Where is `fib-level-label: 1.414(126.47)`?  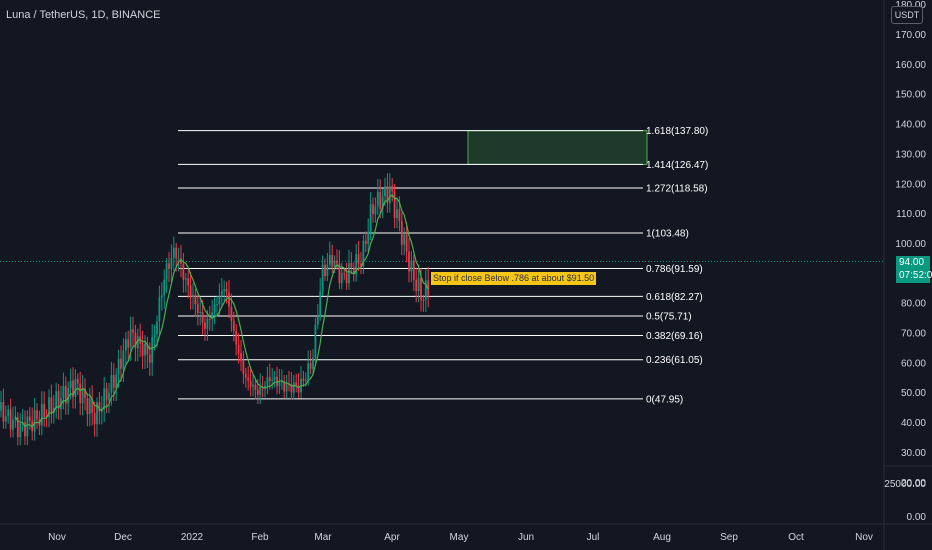 fib-level-label: 1.414(126.47) is located at coordinates (677, 165).